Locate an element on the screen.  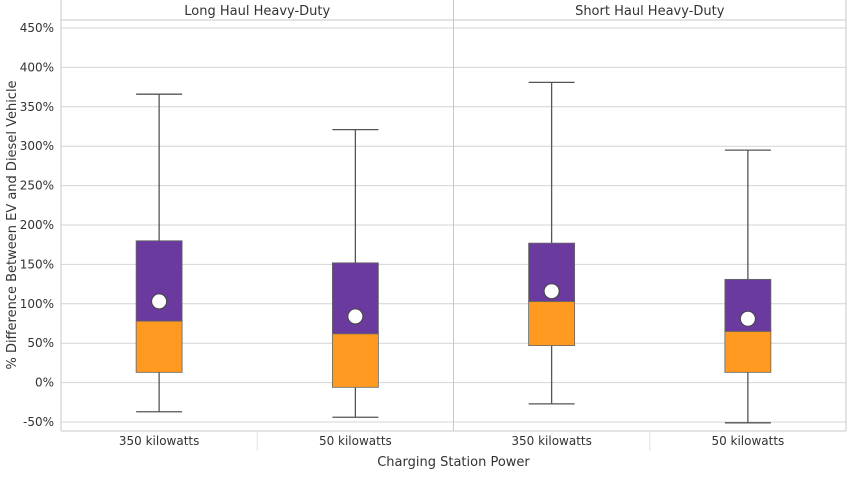
y-tick-label: 350% is located at coordinates (37, 107).